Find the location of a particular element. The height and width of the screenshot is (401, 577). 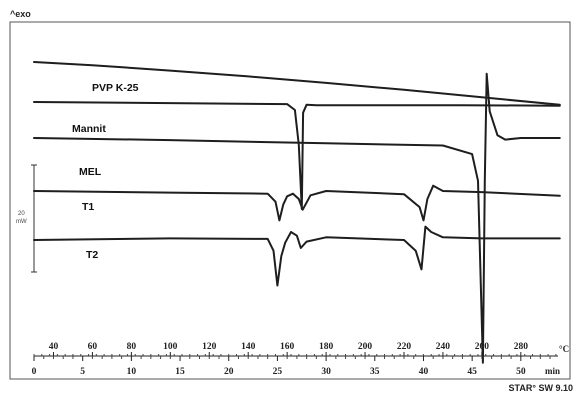

temperature-tick-label: 200 is located at coordinates (365, 347).